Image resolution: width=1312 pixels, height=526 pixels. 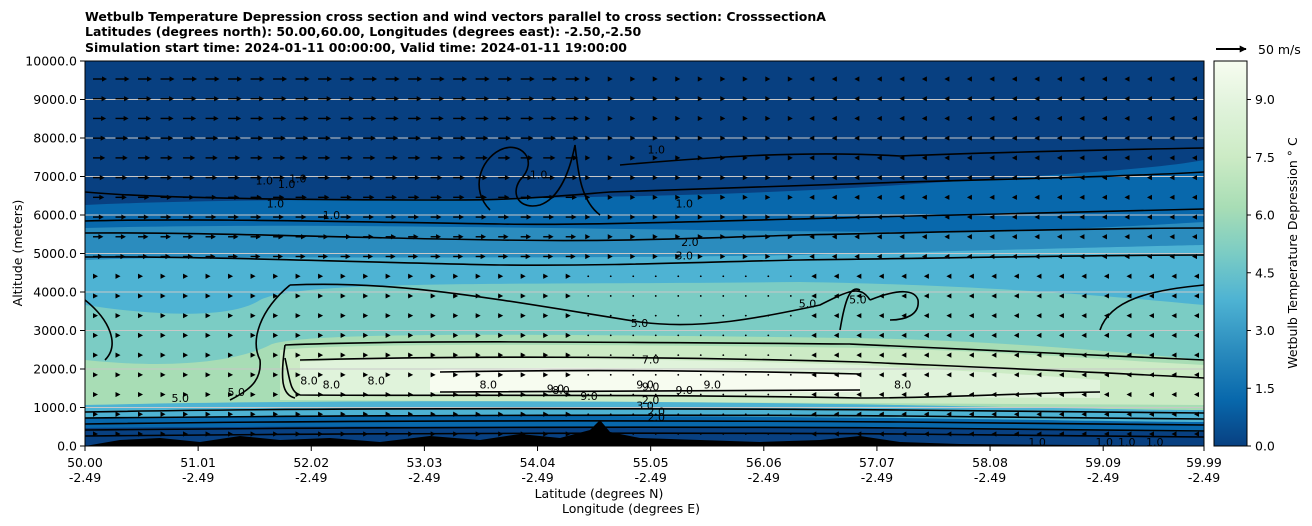 I want to click on contour-label: 5.0, so click(x=236, y=392).